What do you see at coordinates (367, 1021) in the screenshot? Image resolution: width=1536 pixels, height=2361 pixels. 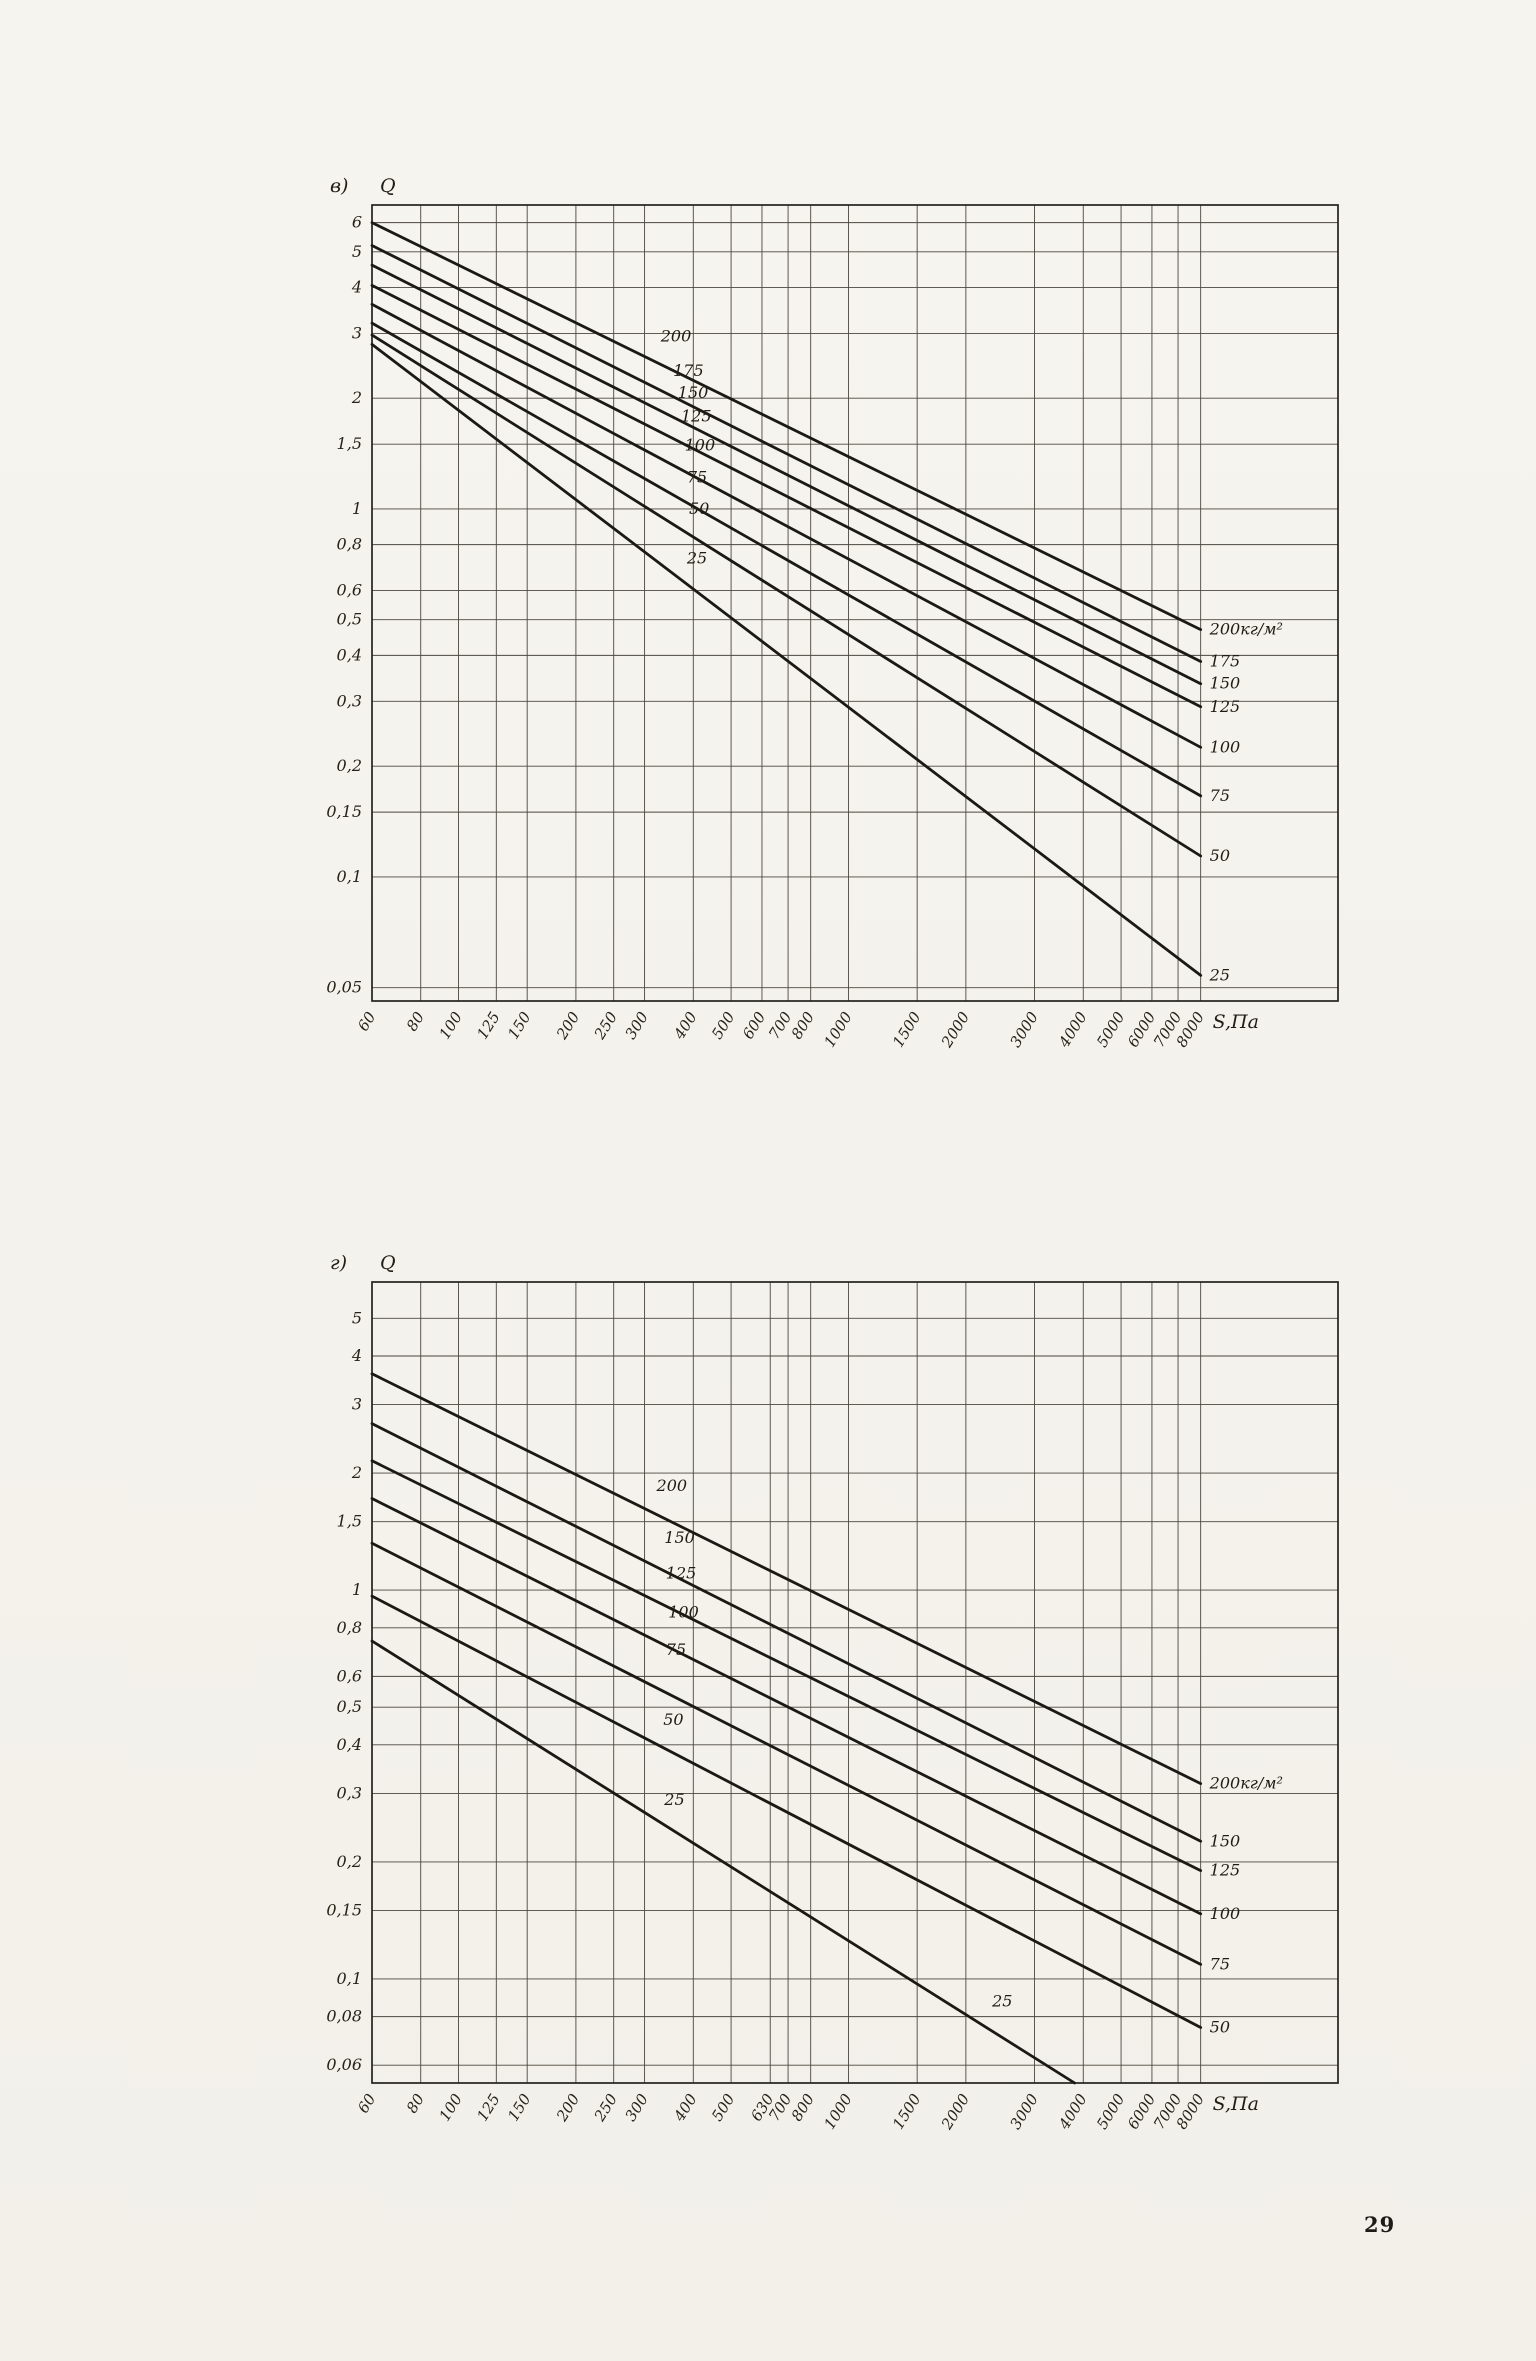 I see `x-tick-label: 60` at bounding box center [367, 1021].